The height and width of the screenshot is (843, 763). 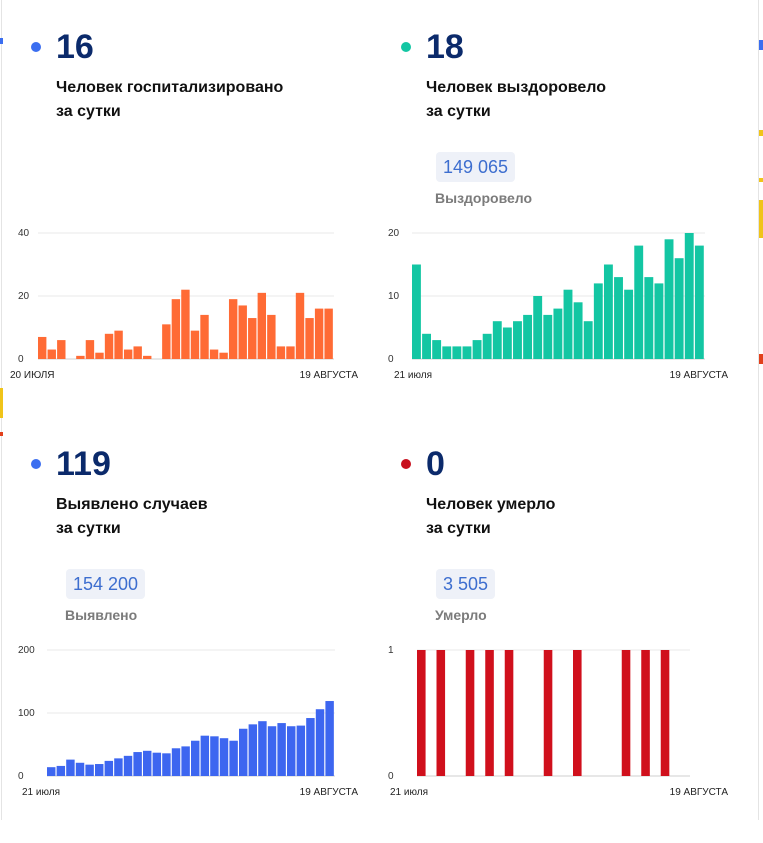 What do you see at coordinates (758, 410) in the screenshot?
I see `right-edge-line` at bounding box center [758, 410].